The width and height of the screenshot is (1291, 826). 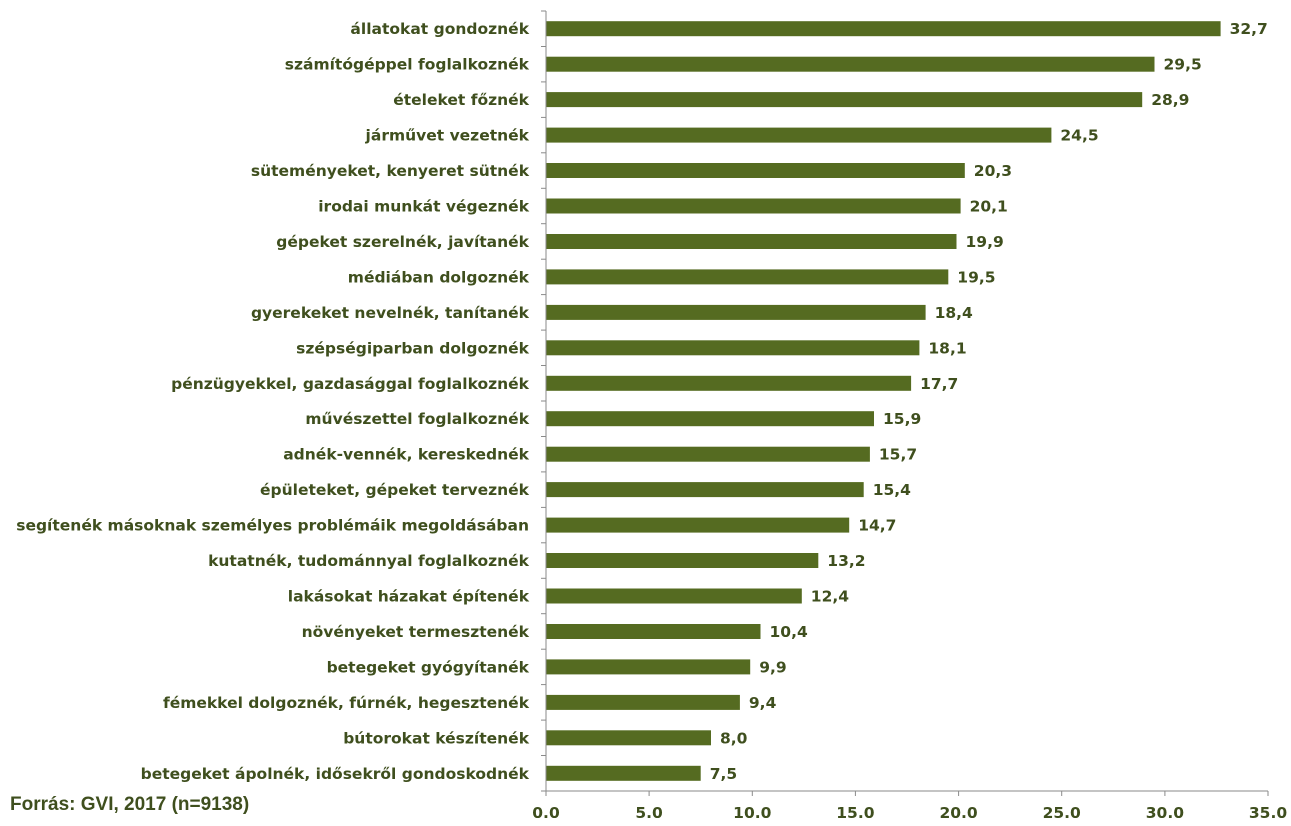 What do you see at coordinates (989, 207) in the screenshot?
I see `value-label: 20,1` at bounding box center [989, 207].